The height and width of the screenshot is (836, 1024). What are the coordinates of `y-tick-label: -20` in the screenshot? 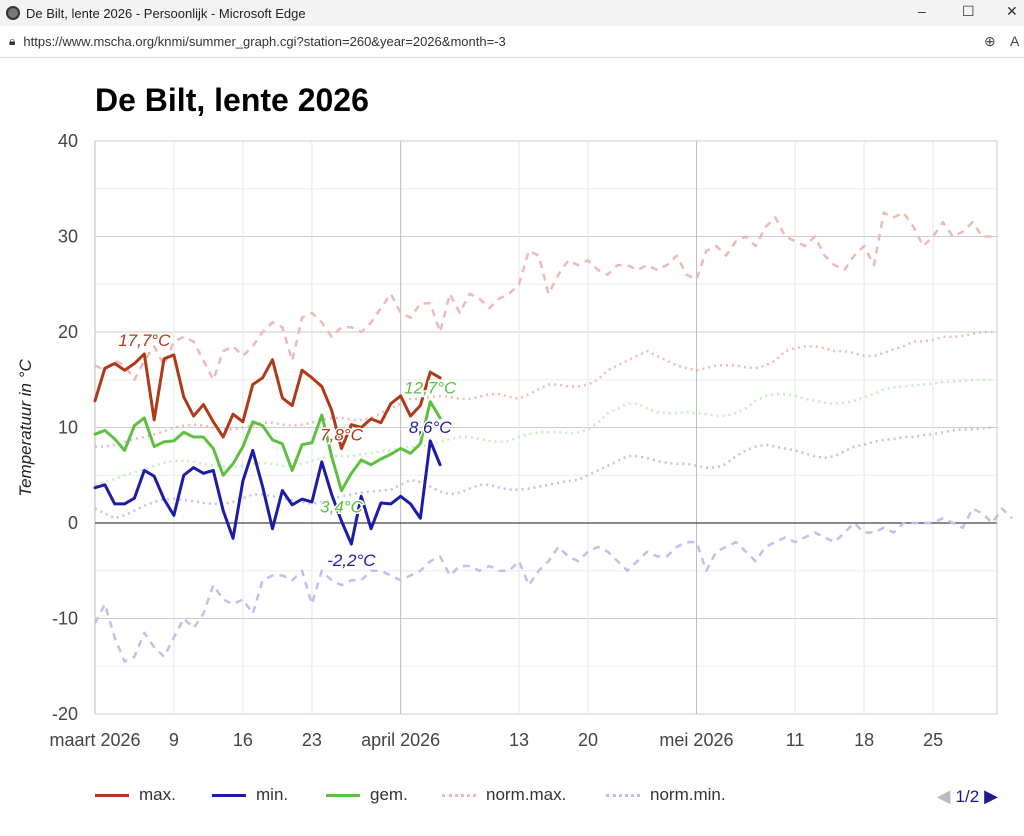 It's located at (65, 714).